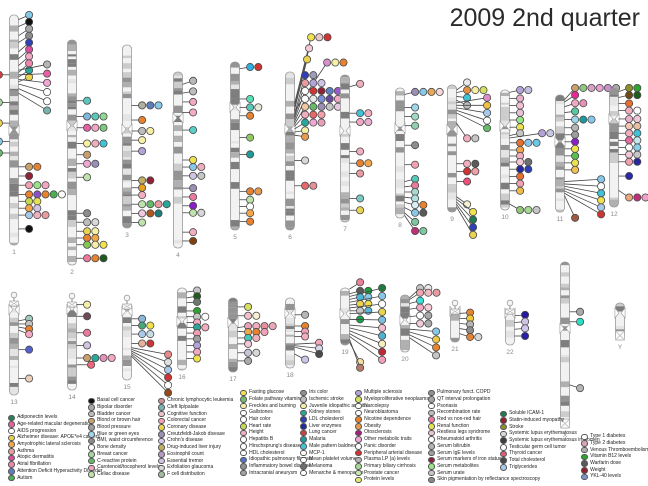  I want to click on chromosome-label: 1, so click(14, 252).